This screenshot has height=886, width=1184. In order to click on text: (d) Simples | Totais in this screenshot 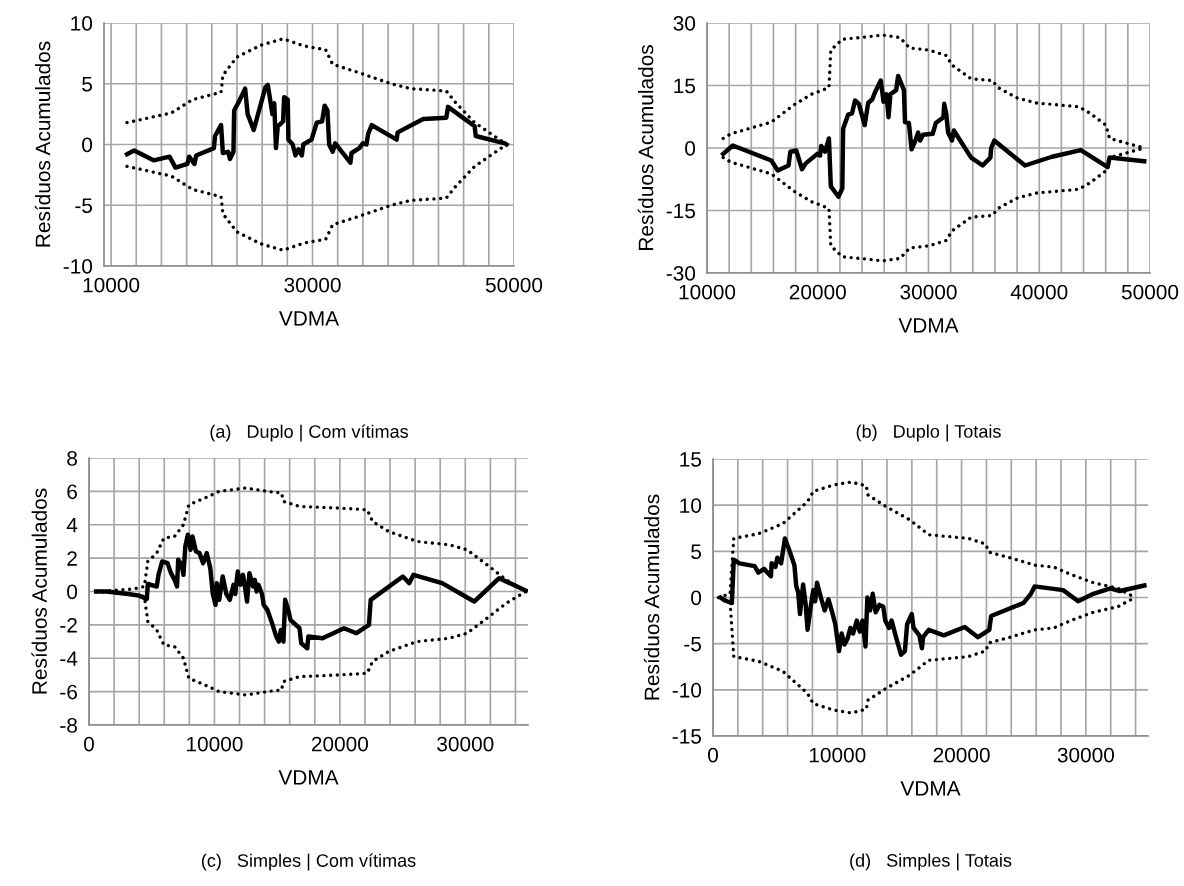, I will do `click(931, 862)`.